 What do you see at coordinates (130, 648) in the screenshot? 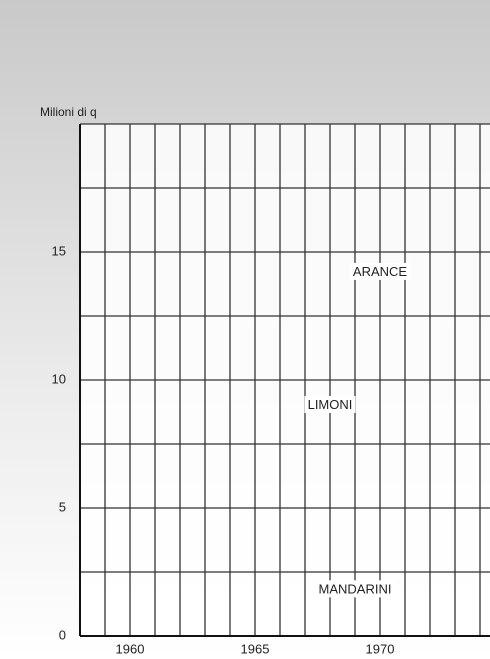
I see `x-tick-label: 1960` at bounding box center [130, 648].